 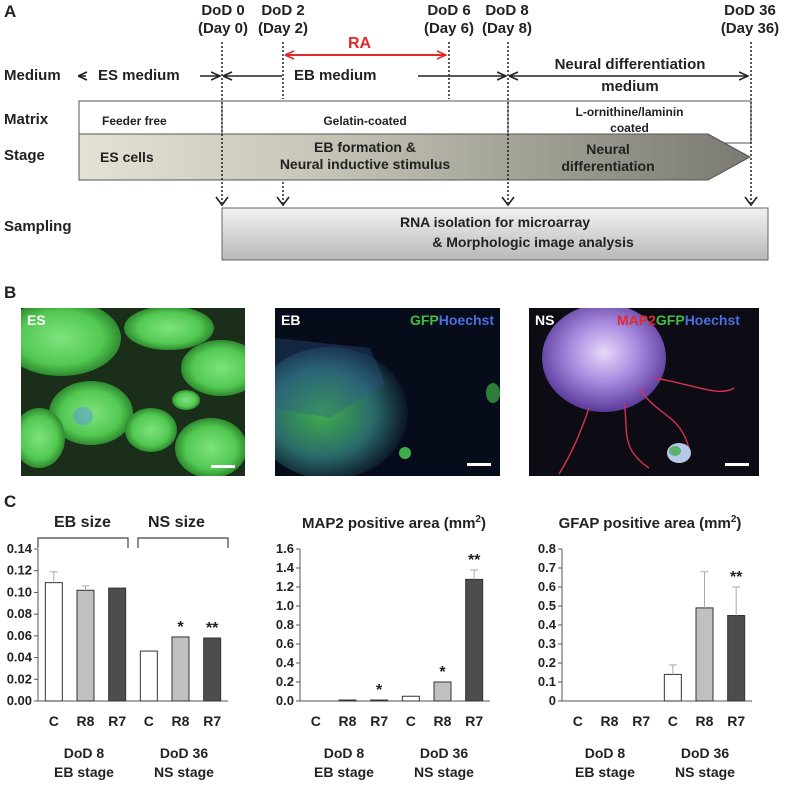 What do you see at coordinates (712, 320) in the screenshot?
I see `ns-stain-hoechst: Hoechst` at bounding box center [712, 320].